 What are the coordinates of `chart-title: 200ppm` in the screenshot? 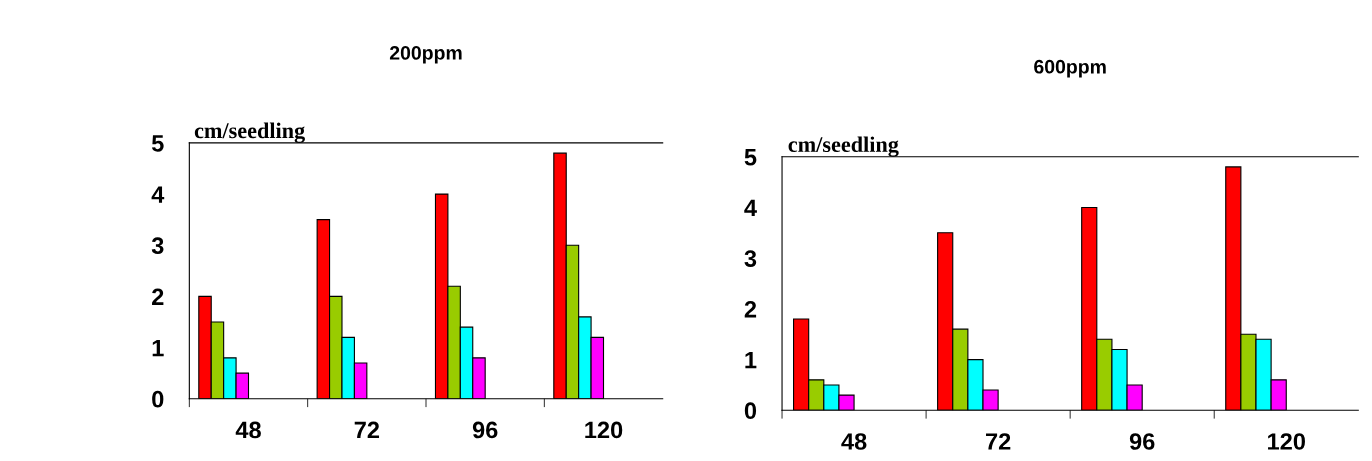 It's located at (425, 55).